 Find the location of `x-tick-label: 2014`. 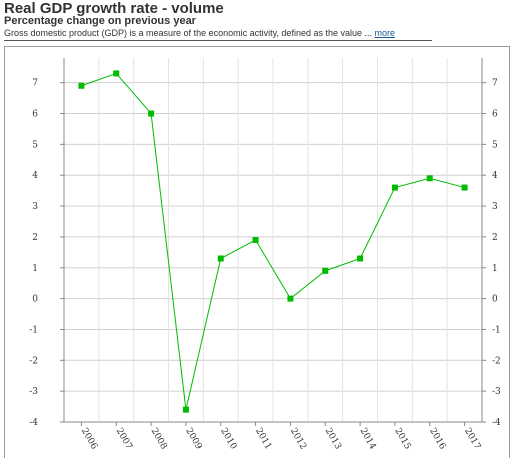

x-tick-label: 2014 is located at coordinates (367, 439).